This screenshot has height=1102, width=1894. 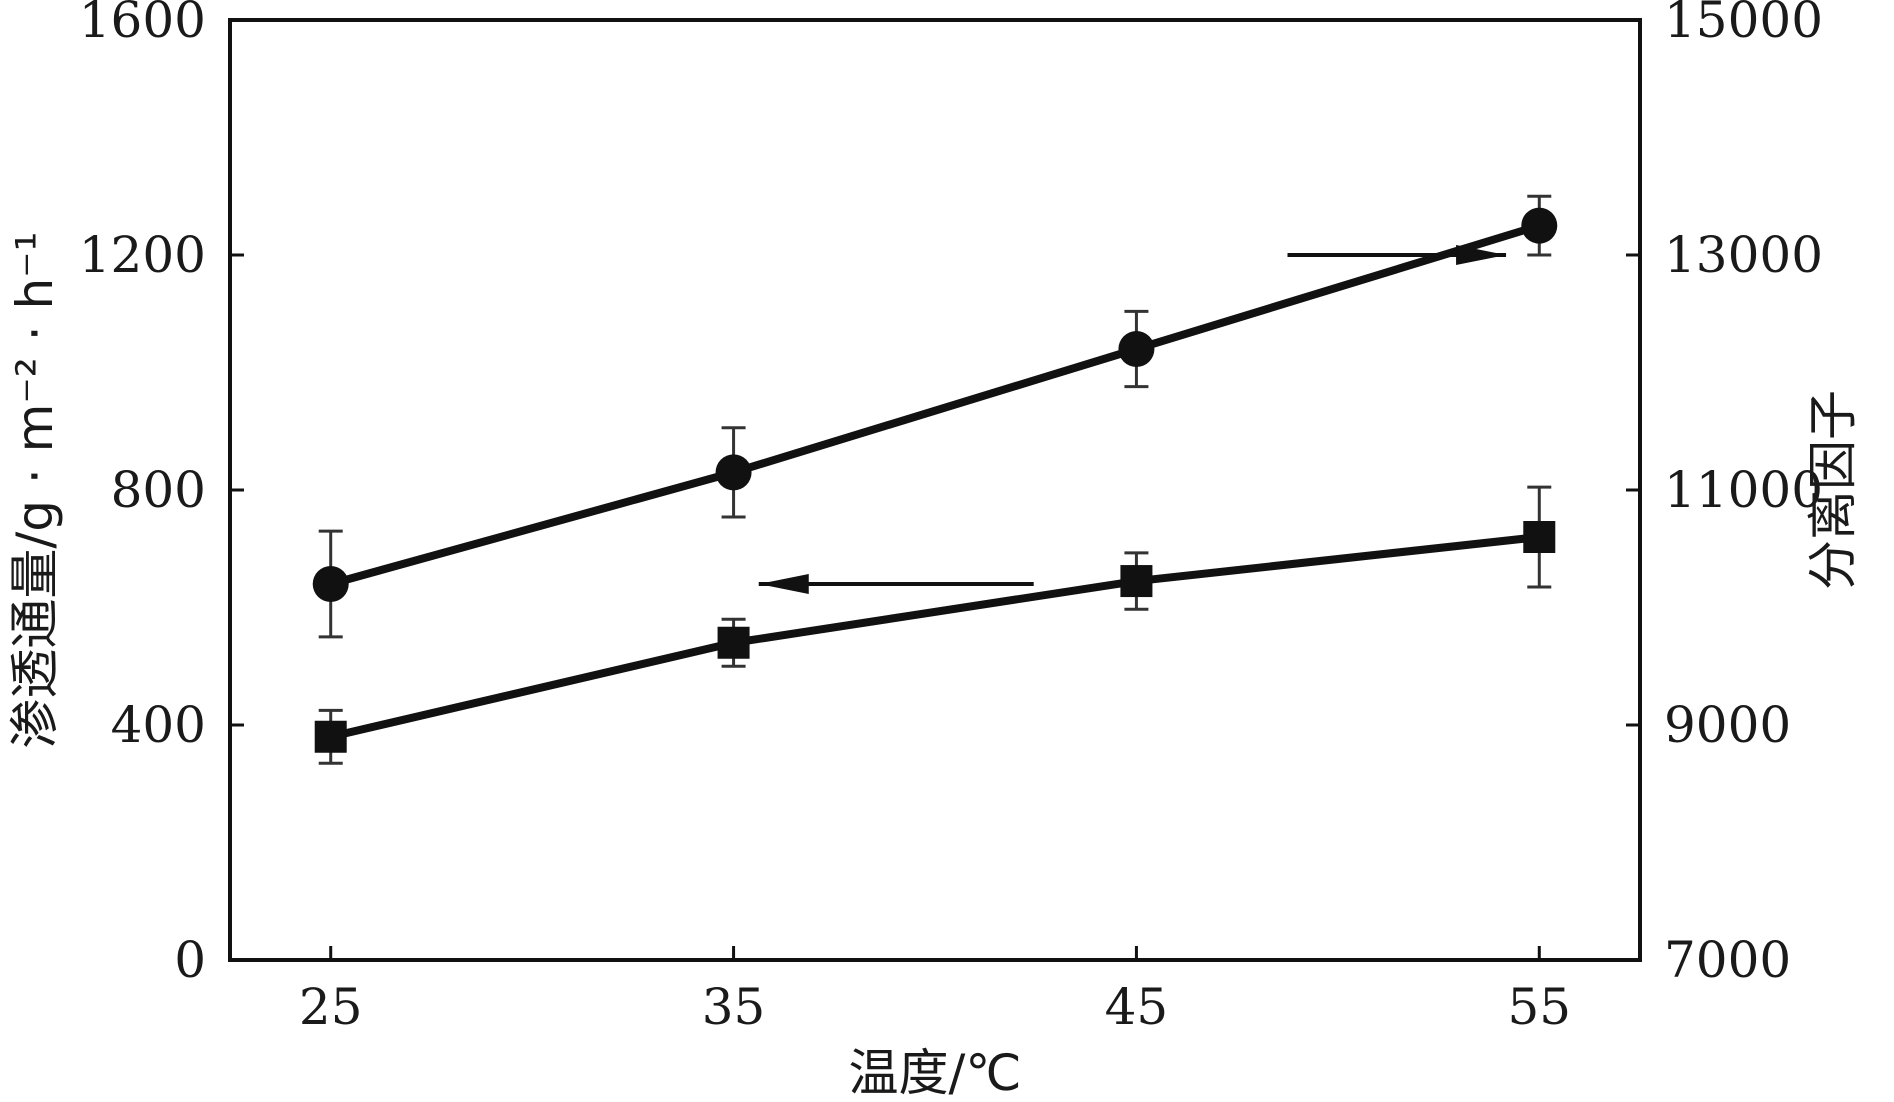 I want to click on x-axis-title: 温度/℃, so click(x=935, y=1073).